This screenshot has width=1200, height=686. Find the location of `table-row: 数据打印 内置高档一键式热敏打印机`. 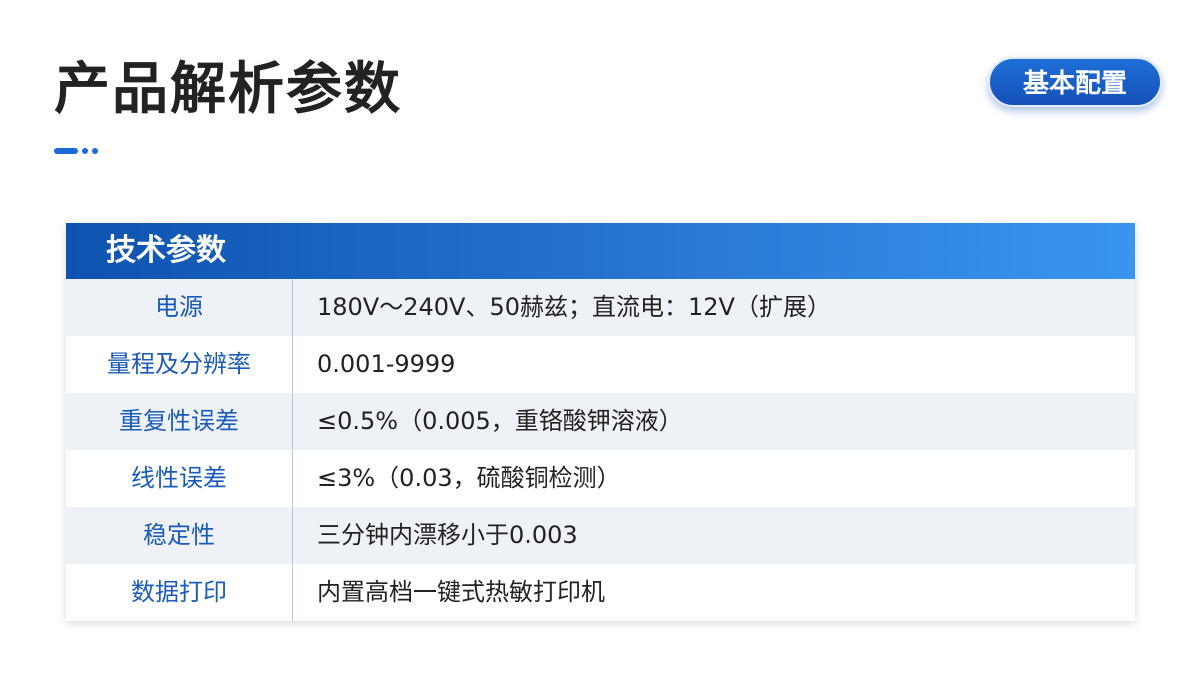

table-row: 数据打印 内置高档一键式热敏打印机 is located at coordinates (600, 592).